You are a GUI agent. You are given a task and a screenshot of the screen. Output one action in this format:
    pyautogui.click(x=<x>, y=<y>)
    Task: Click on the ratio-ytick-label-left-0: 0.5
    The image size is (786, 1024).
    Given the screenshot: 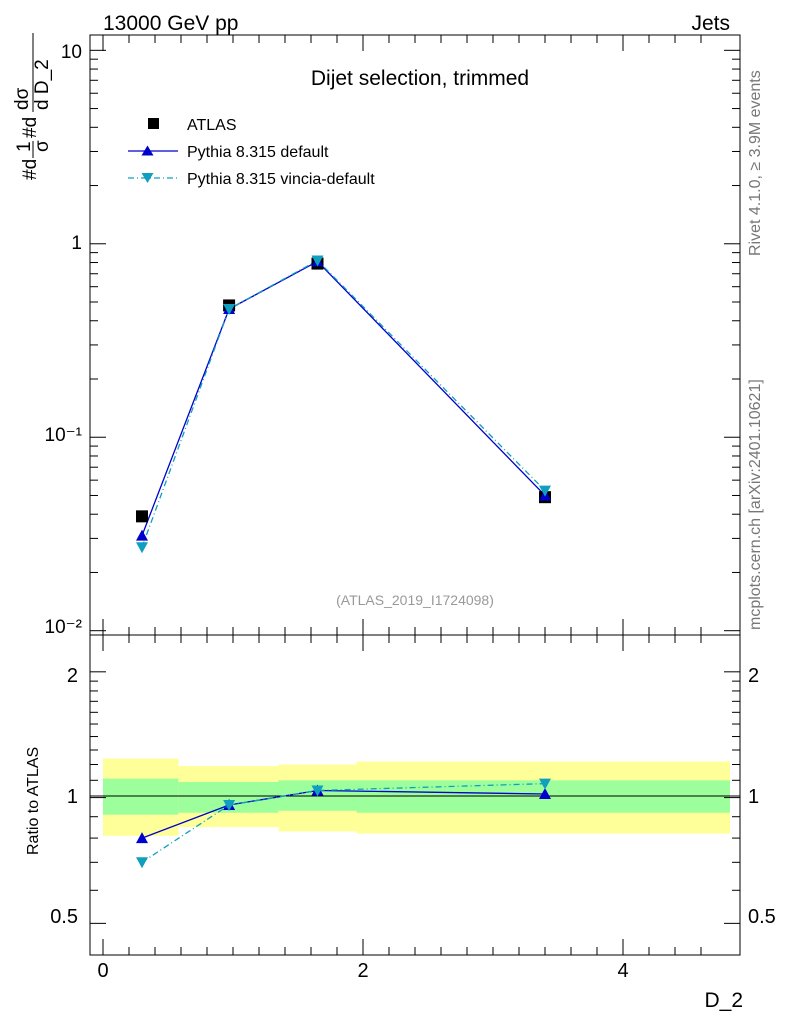 What is the action you would take?
    pyautogui.click(x=64, y=917)
    